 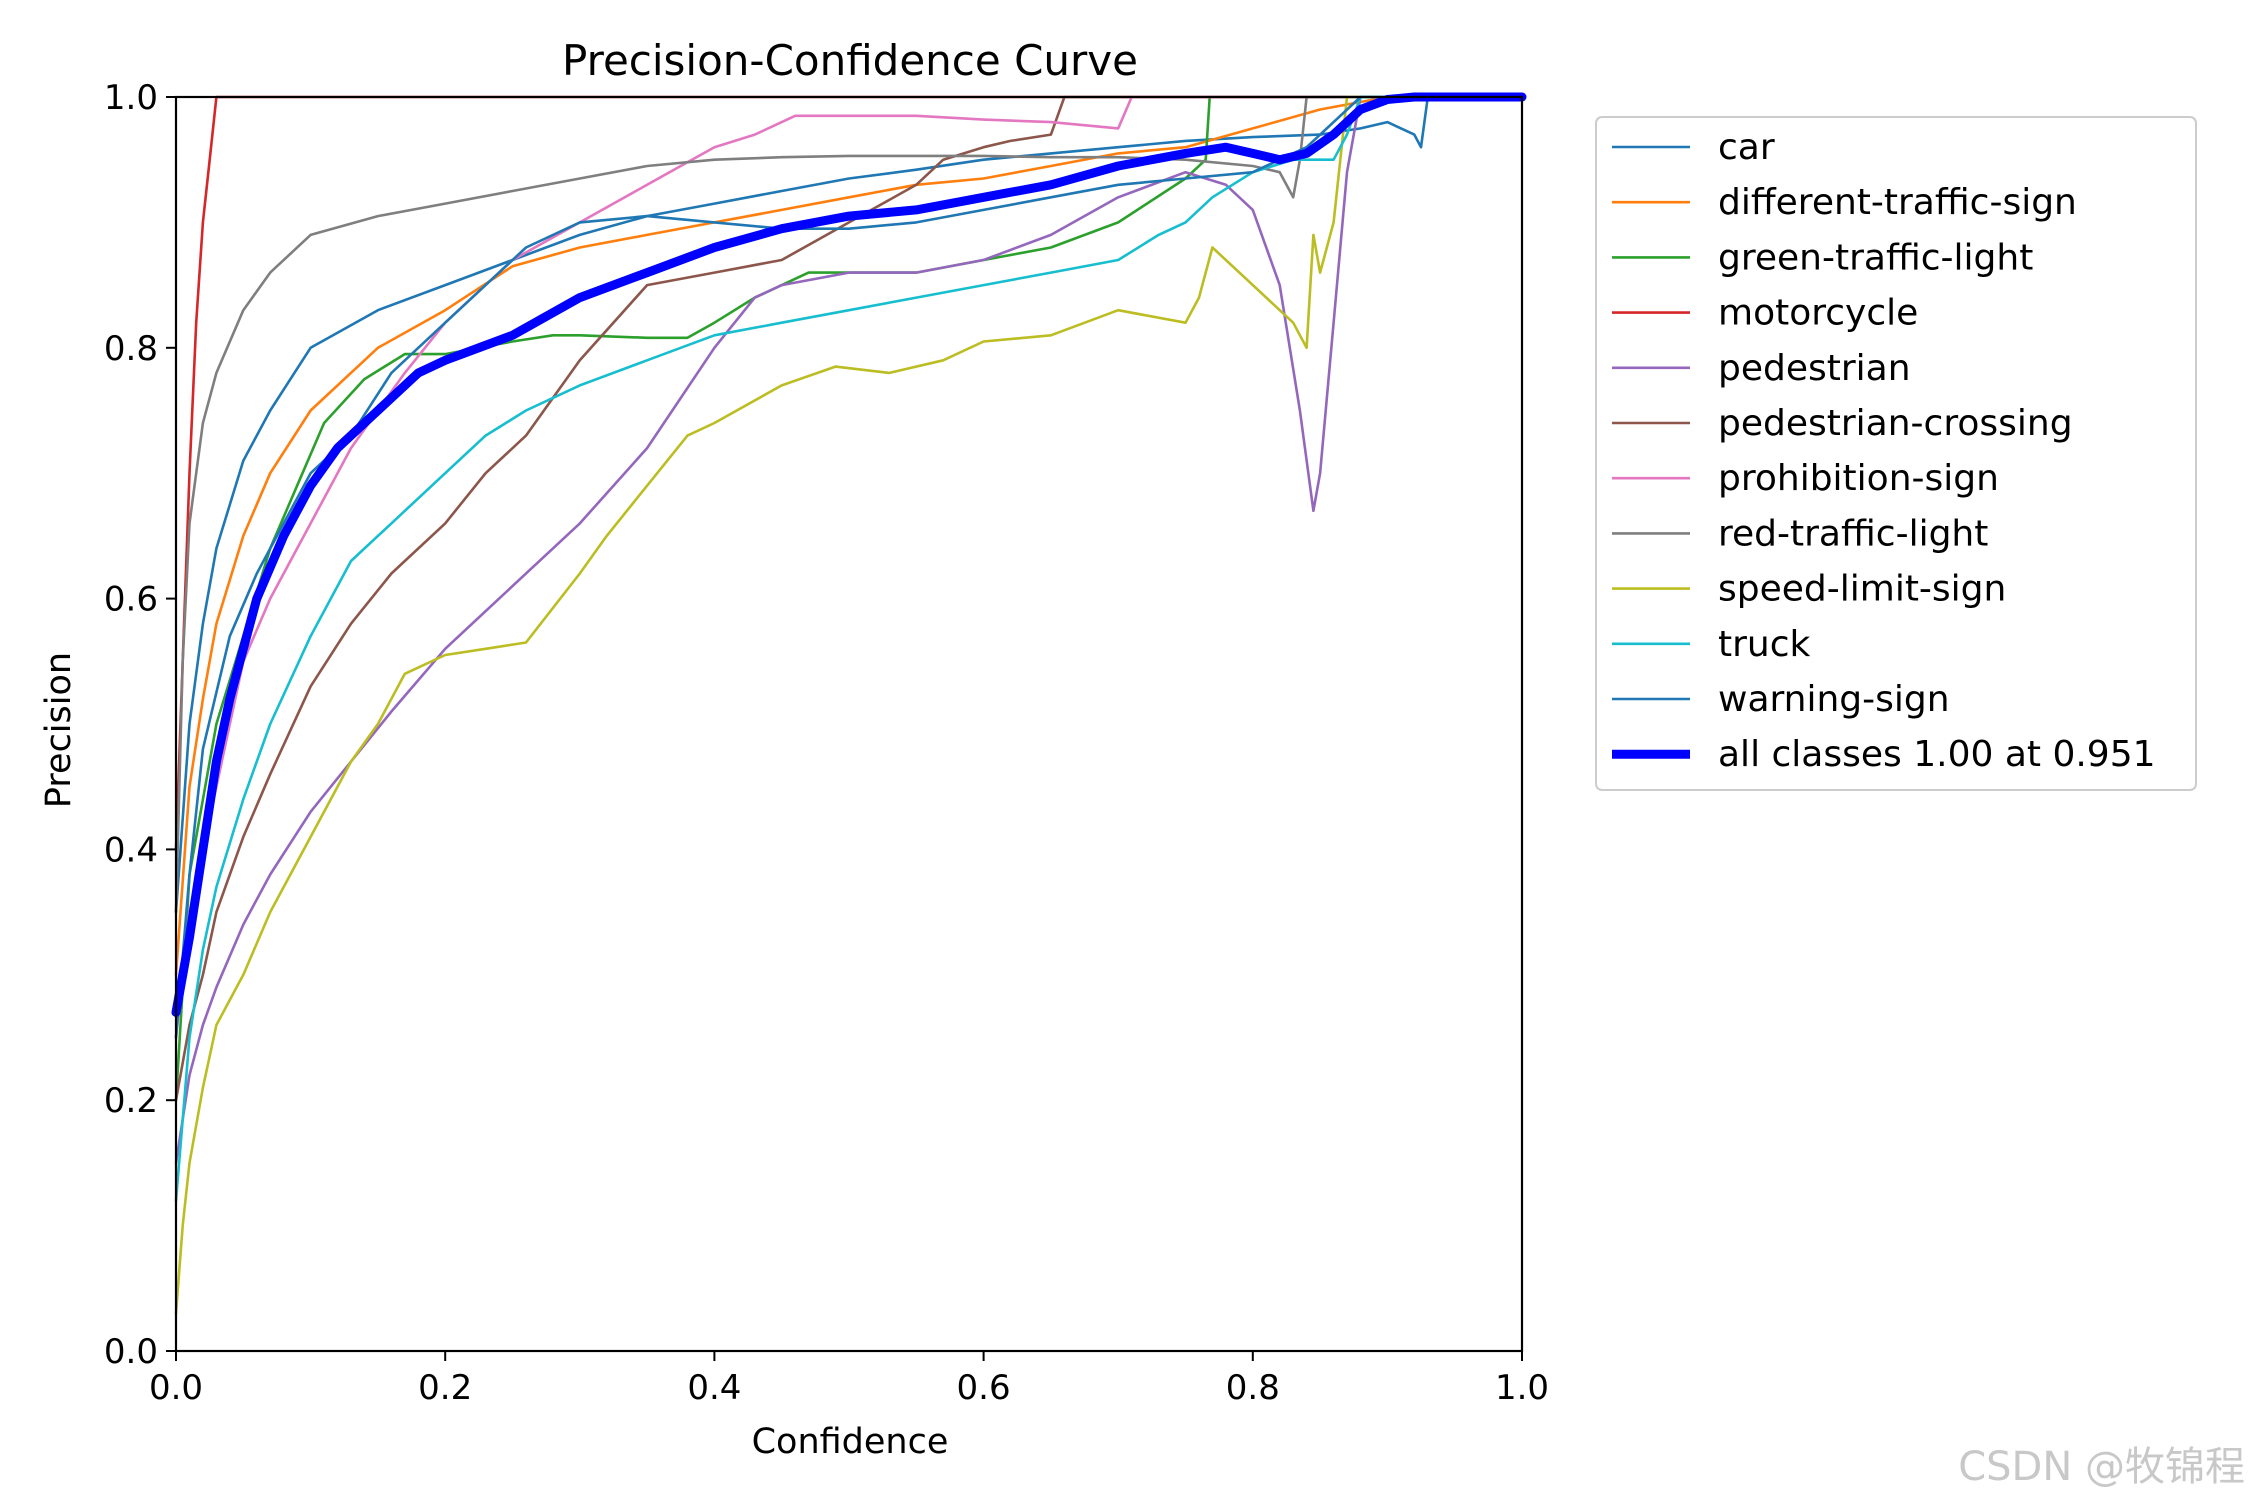 I want to click on y-tick-label: 0.6, so click(x=131, y=600).